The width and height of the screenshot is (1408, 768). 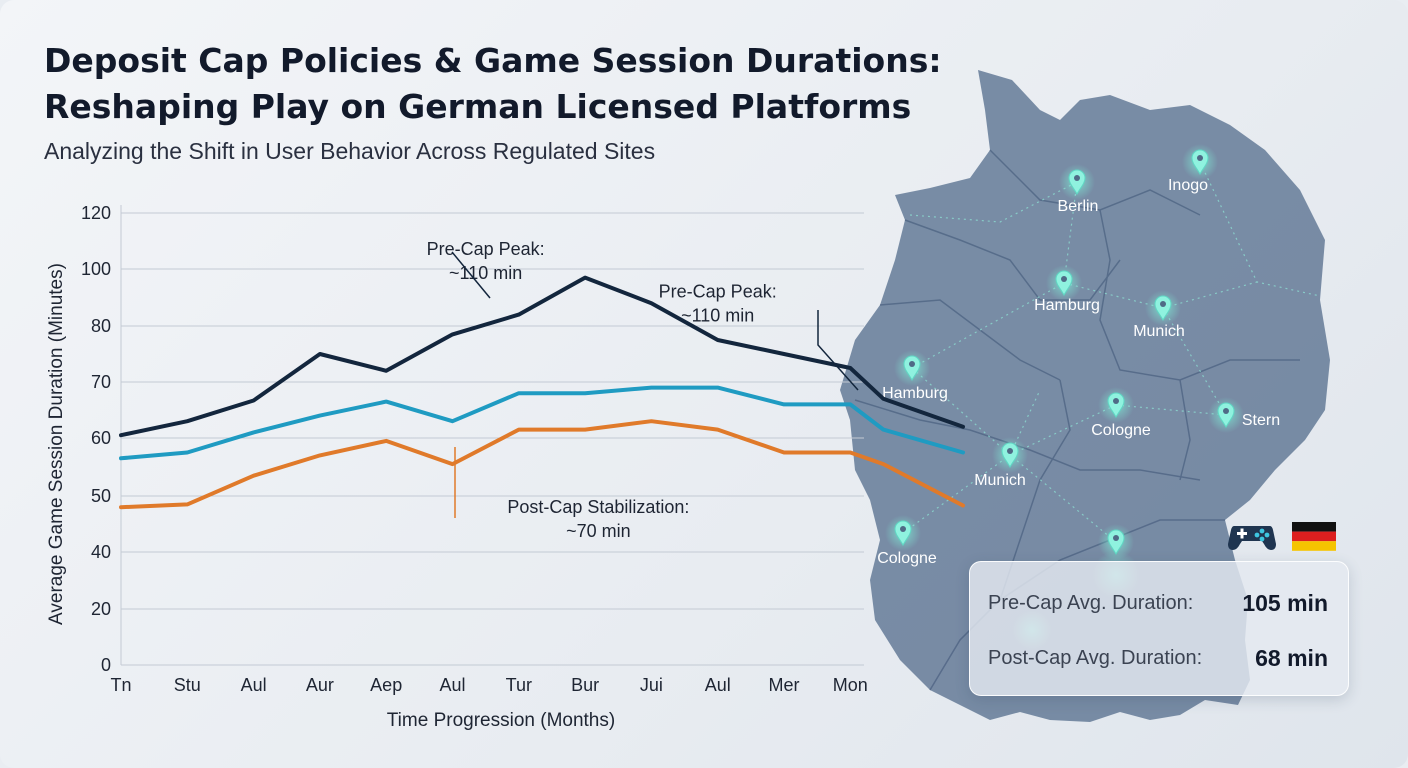 What do you see at coordinates (1285, 602) in the screenshot?
I see `pre-cap-value: 105 min` at bounding box center [1285, 602].